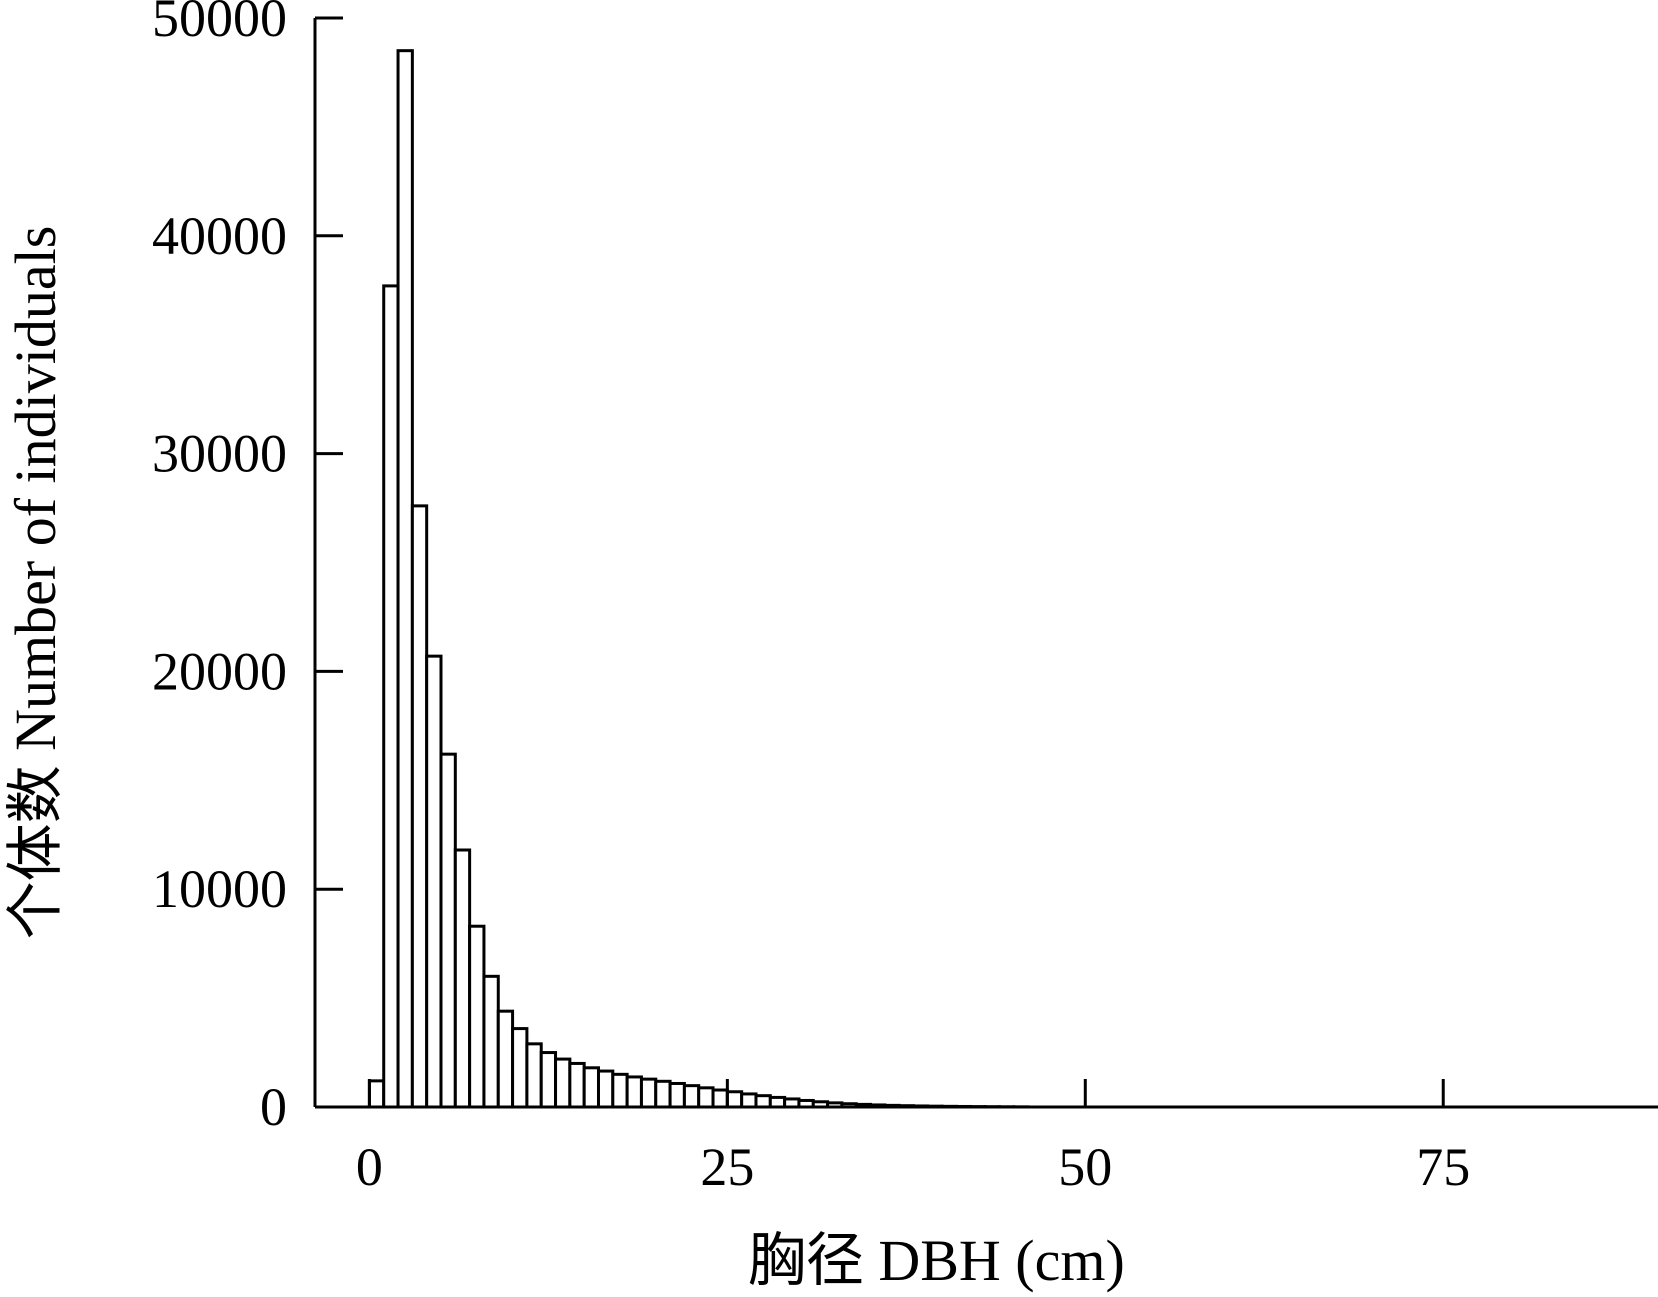 The image size is (1658, 1297). Describe the element at coordinates (273, 1107) in the screenshot. I see `y-tick-label: 0` at that location.